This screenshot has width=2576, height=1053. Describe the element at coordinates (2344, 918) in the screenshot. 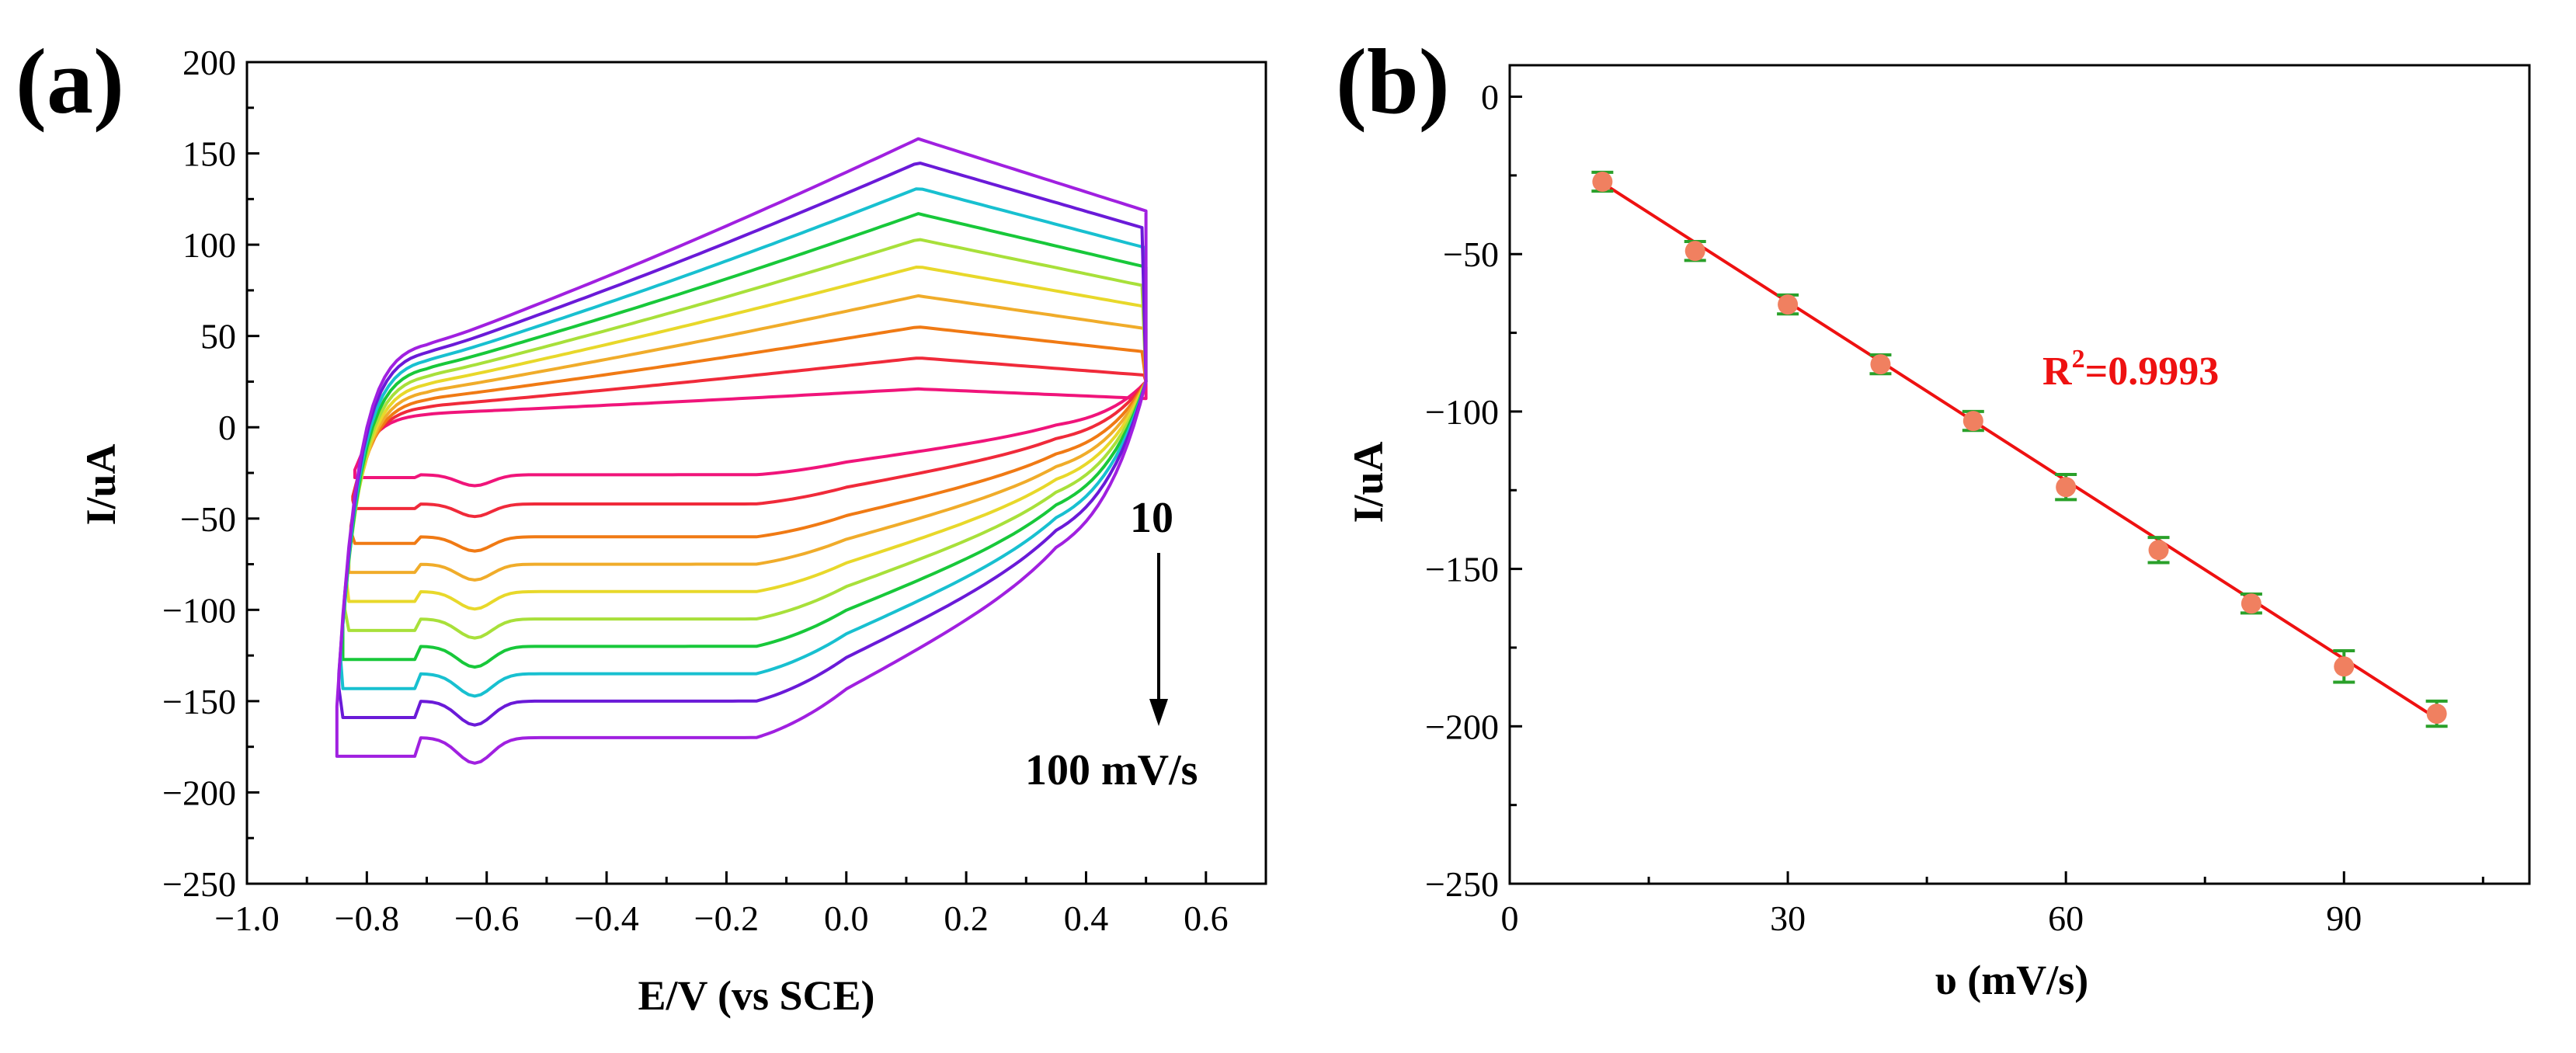

I see `x-tick-label: 90` at that location.